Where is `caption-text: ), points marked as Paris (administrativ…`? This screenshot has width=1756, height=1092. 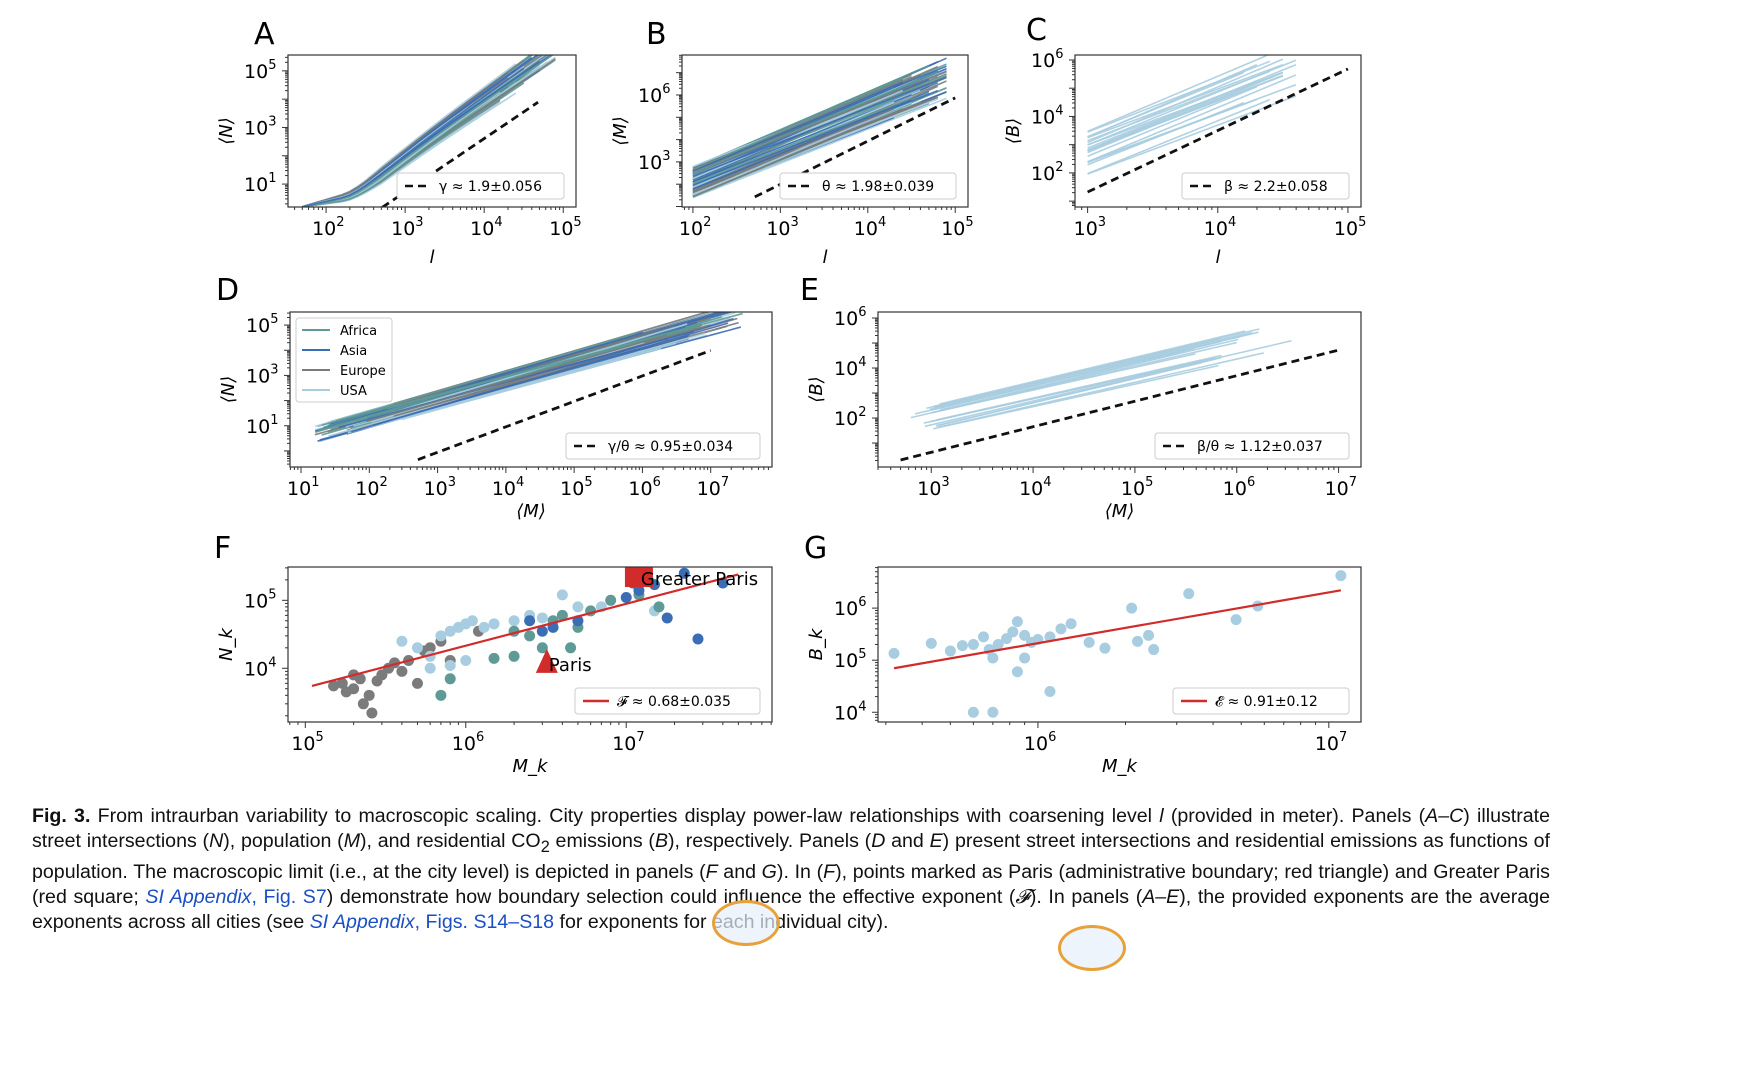 caption-text: ), points marked as Paris (administrativ… is located at coordinates (791, 884).